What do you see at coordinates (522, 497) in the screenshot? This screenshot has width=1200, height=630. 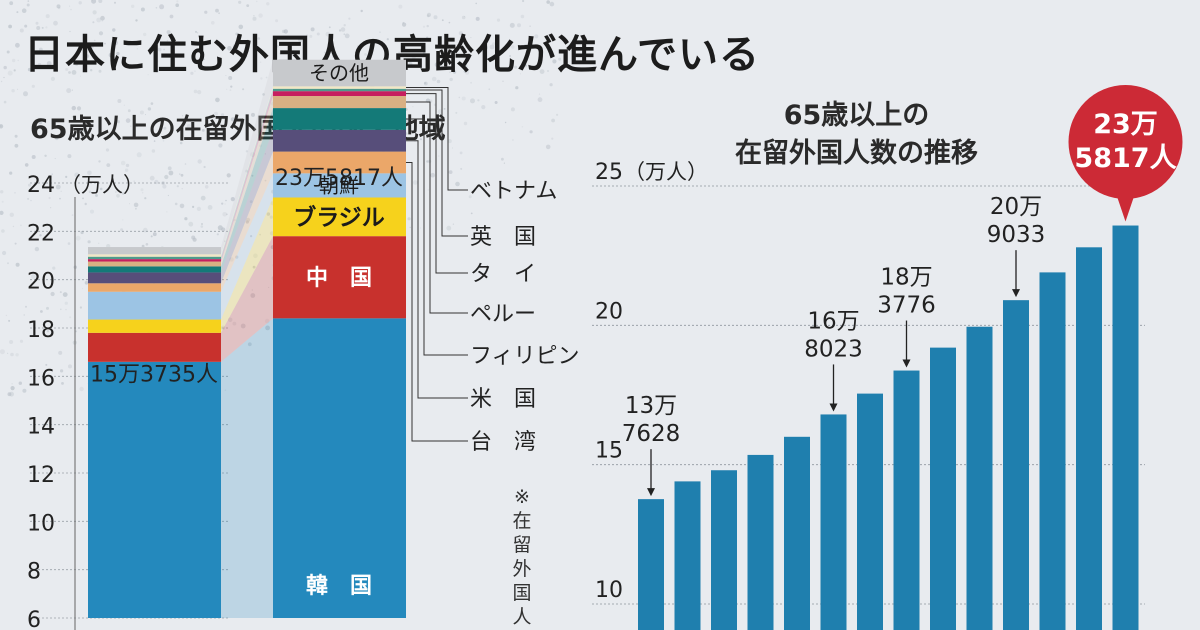 I see `footnote-char: ※` at bounding box center [522, 497].